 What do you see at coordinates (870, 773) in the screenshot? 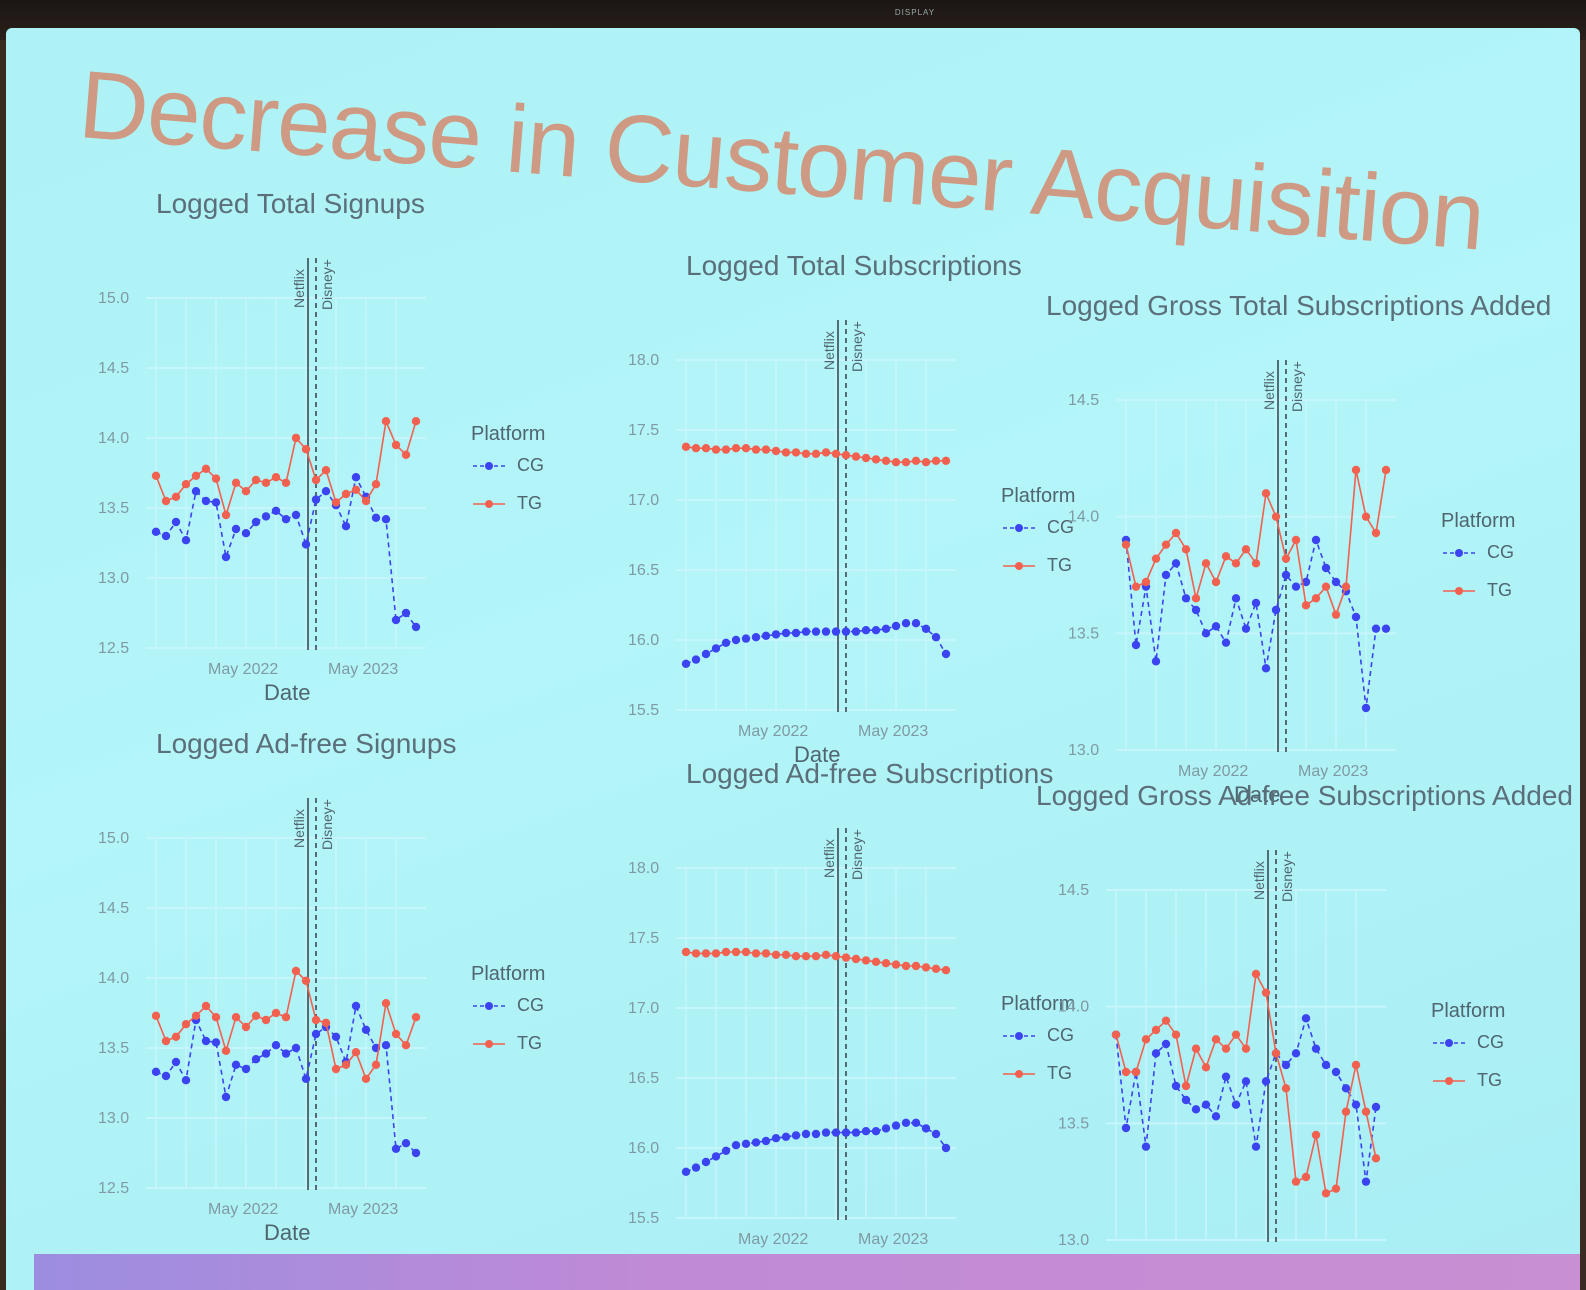
I see `chart-title: Logged Ad-free Subscriptions` at bounding box center [870, 773].